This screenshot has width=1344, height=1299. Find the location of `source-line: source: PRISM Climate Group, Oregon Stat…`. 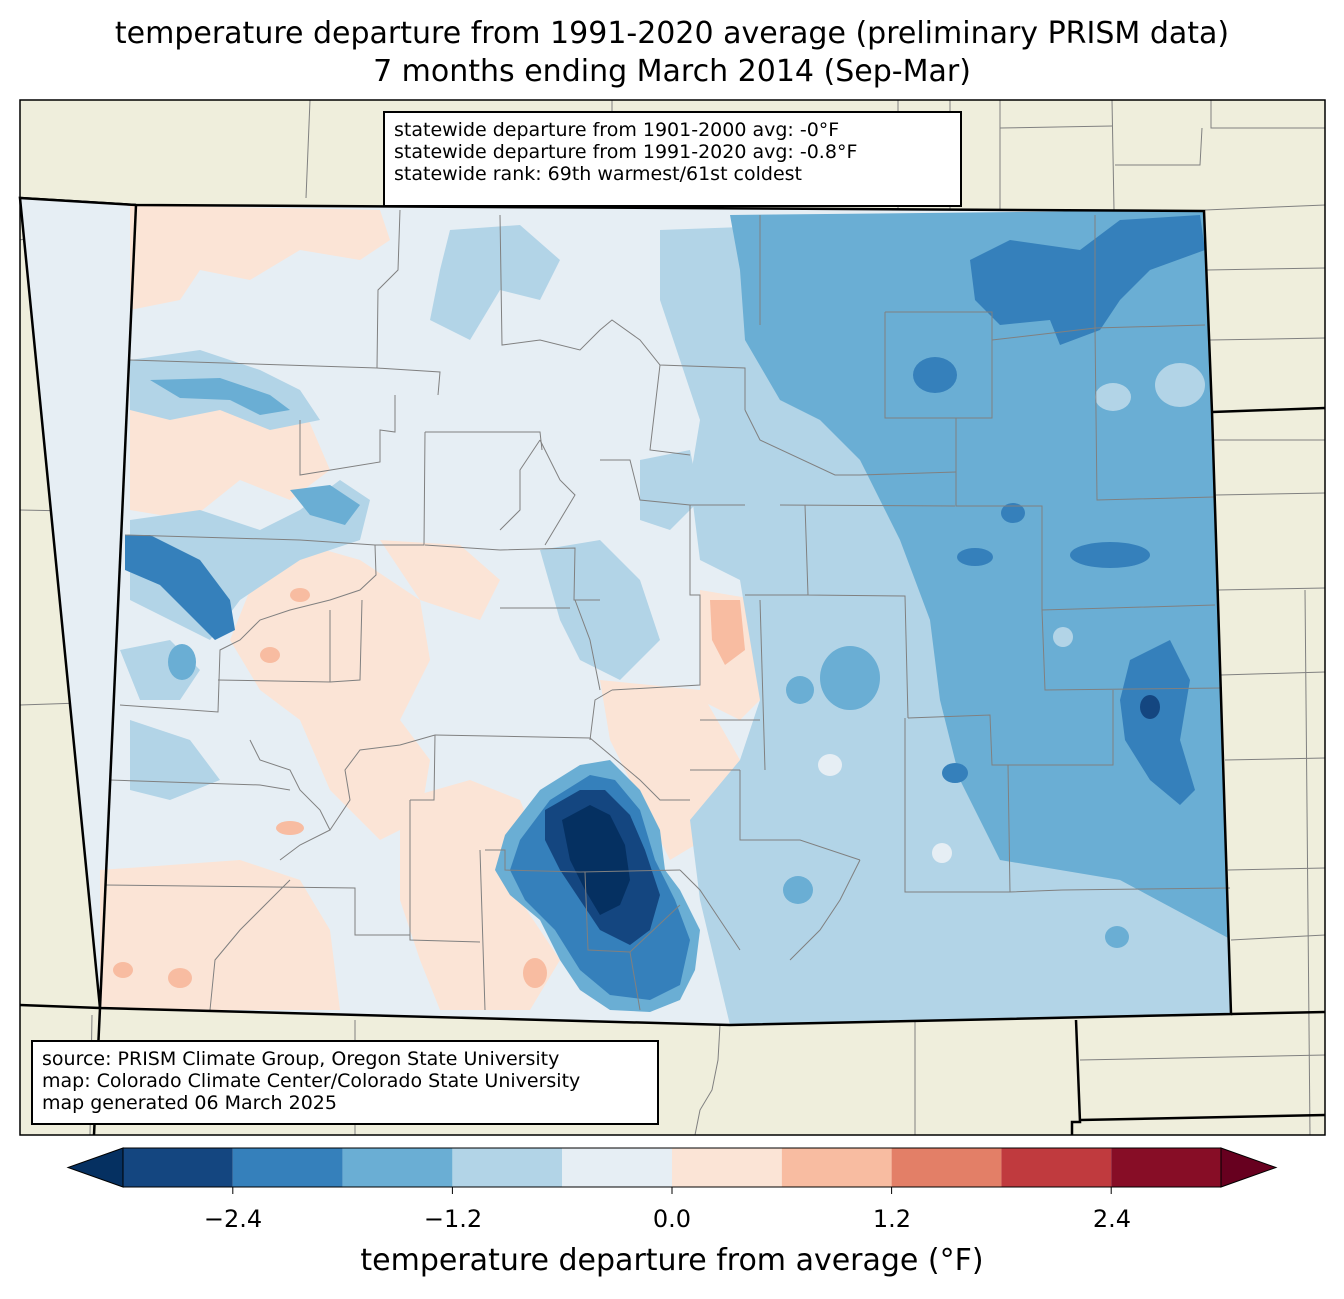

source-line: source: PRISM Climate Group, Oregon Stat… is located at coordinates (301, 1059).